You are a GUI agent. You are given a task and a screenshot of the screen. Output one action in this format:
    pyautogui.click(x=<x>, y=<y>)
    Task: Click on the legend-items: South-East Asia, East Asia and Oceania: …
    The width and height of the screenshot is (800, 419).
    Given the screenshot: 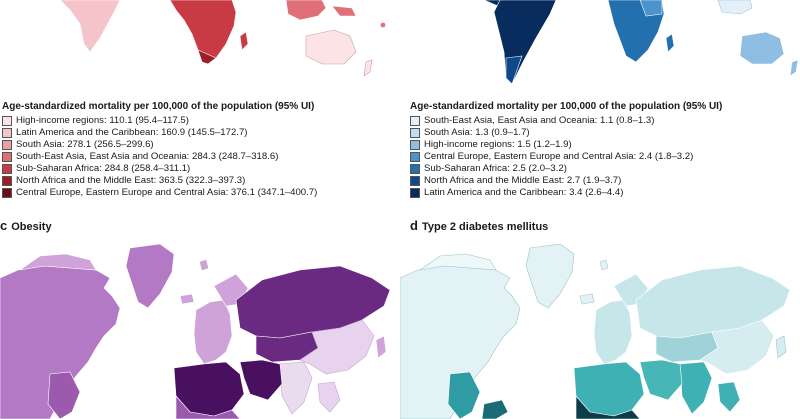 What is the action you would take?
    pyautogui.click(x=566, y=157)
    